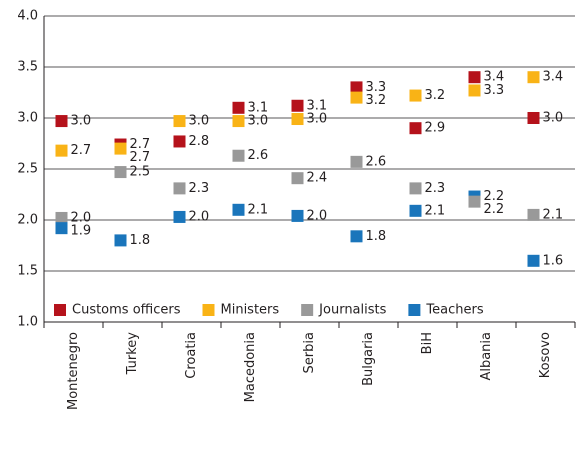 This screenshot has height=452, width=584. I want to click on value-label: 2.8, so click(199, 141).